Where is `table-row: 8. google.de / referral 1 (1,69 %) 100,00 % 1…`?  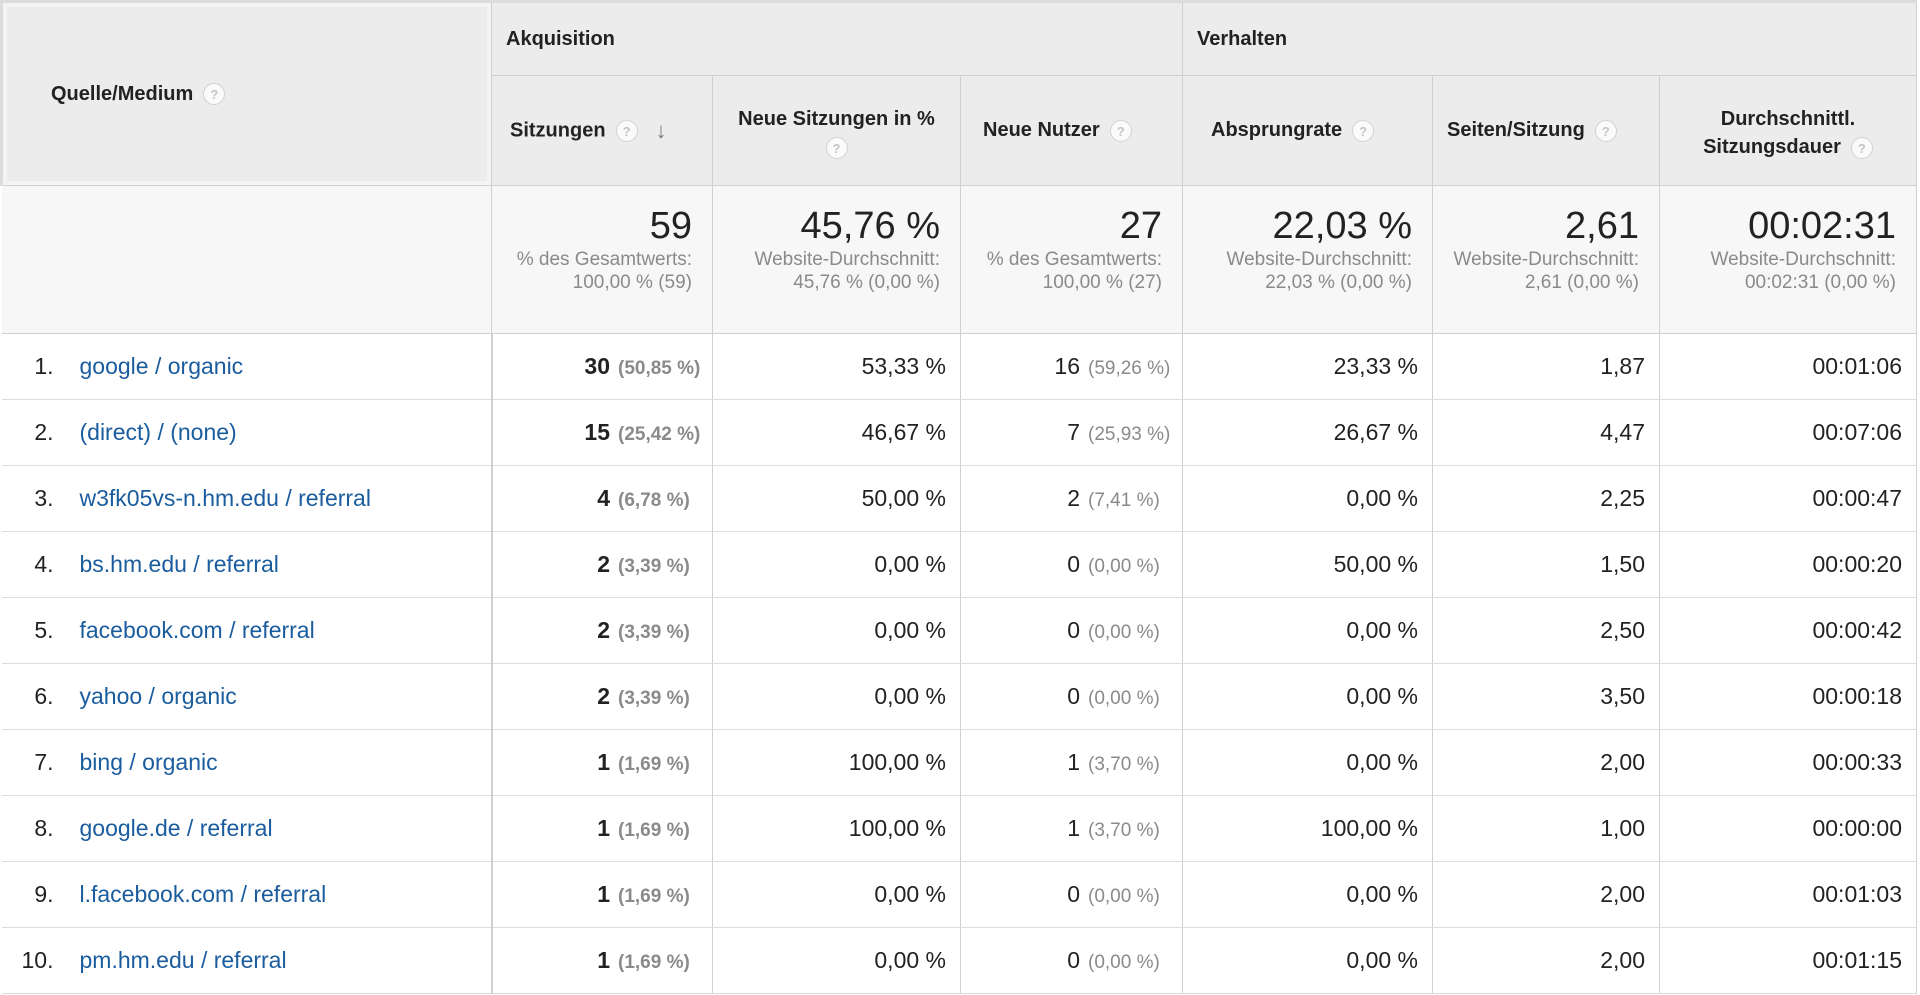 table-row: 8. google.de / referral 1 (1,69 %) 100,00 % 1… is located at coordinates (959, 828).